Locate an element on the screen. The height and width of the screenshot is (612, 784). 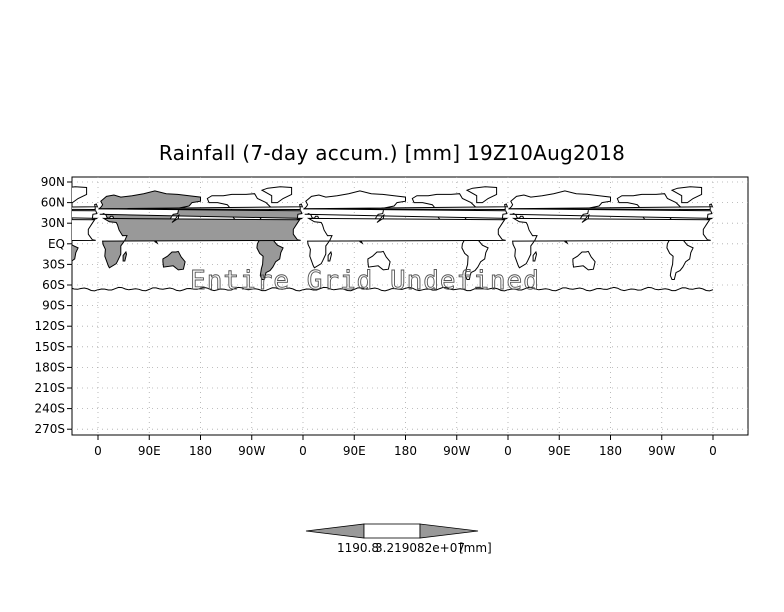
y-tick-label: EQ is located at coordinates (56, 244).